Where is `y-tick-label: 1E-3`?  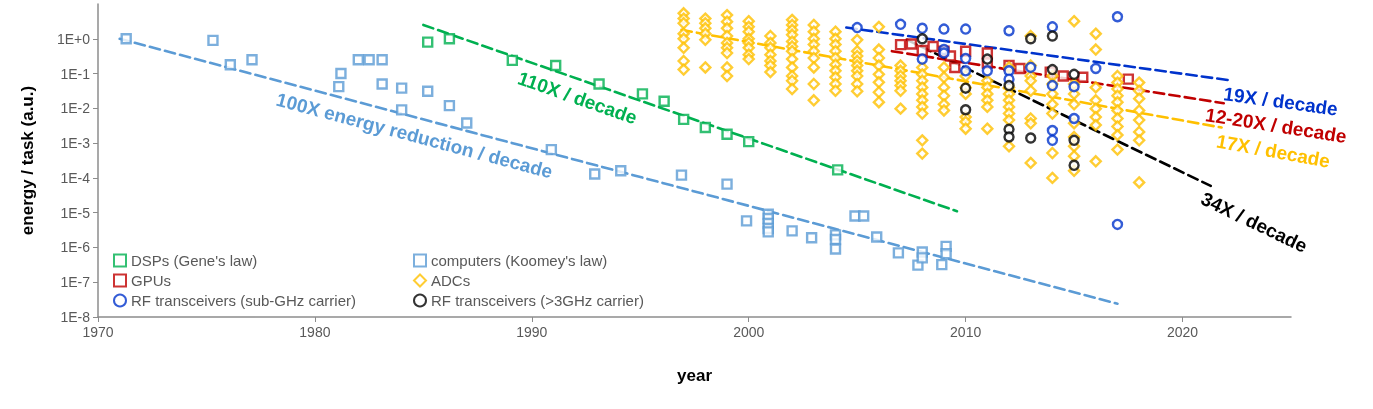
y-tick-label: 1E-3 is located at coordinates (75, 143).